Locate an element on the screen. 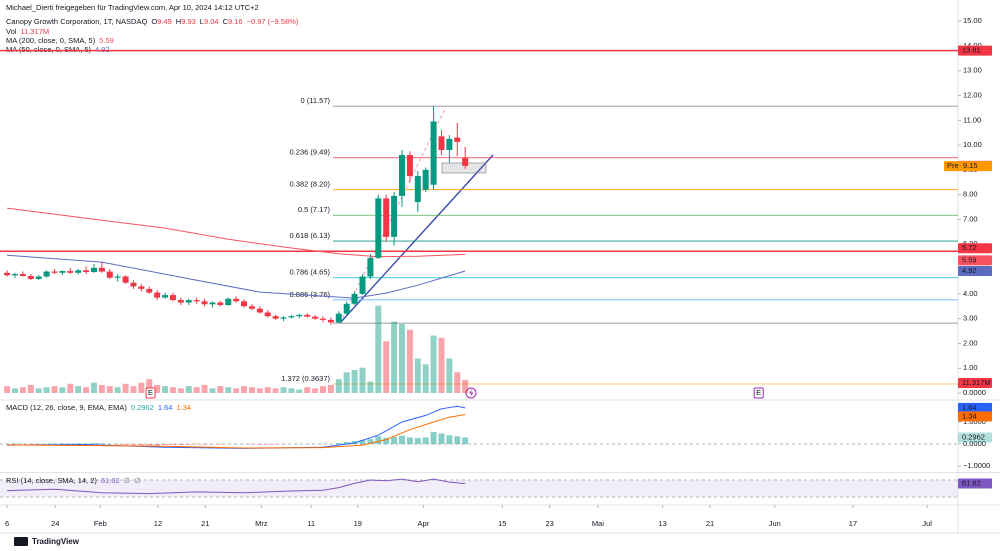 This screenshot has width=1000, height=551. macd-hist-value: 0.2962 is located at coordinates (142, 407).